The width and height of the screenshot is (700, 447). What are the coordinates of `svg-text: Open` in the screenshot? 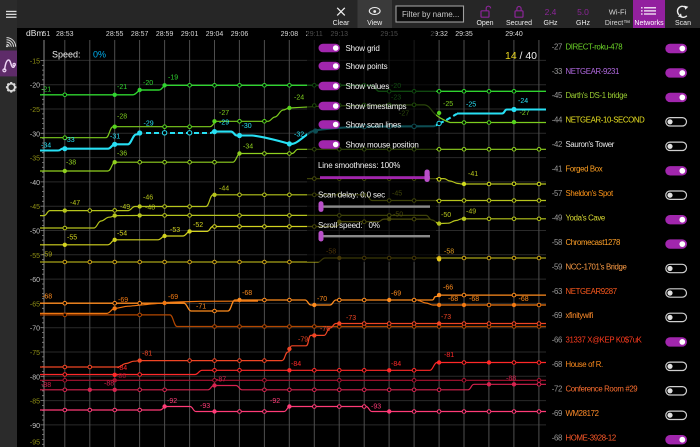 It's located at (484, 23).